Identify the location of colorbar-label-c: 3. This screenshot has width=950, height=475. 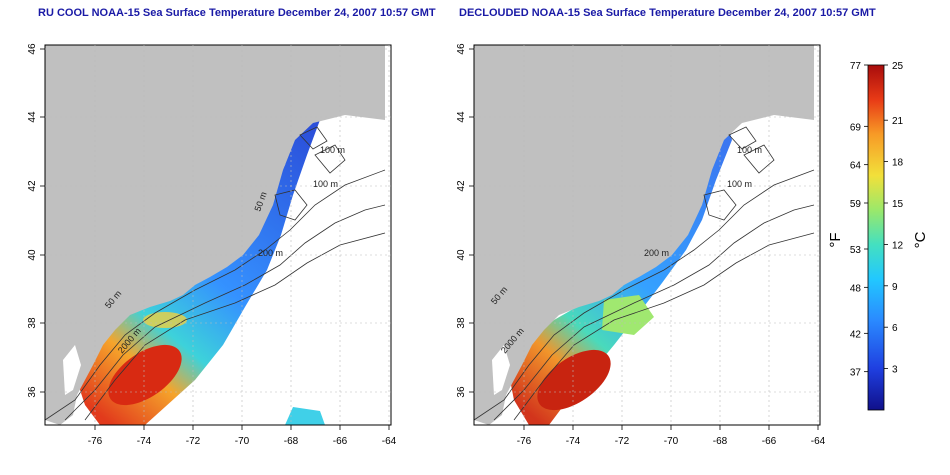
(895, 370).